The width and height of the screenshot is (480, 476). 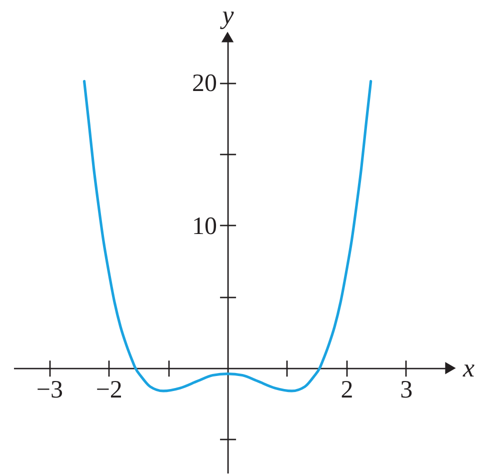 What do you see at coordinates (347, 390) in the screenshot?
I see `x-tick-label: 2` at bounding box center [347, 390].